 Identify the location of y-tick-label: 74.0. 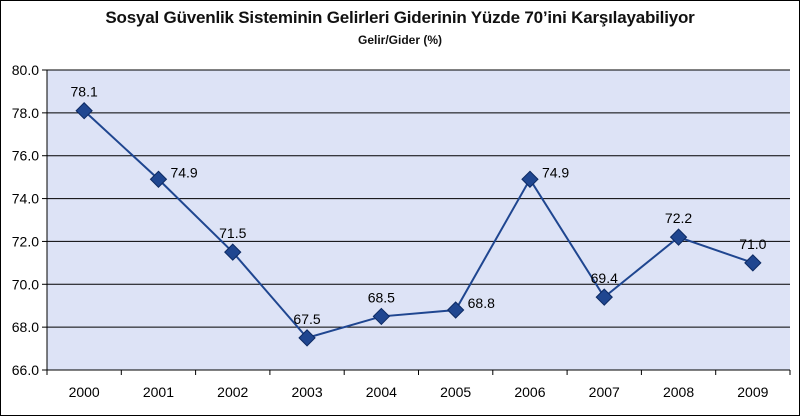
(25, 199).